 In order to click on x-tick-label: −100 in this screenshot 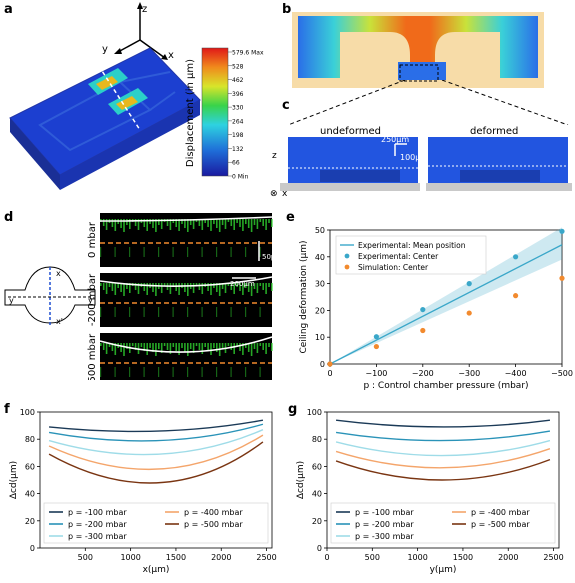, I will do `click(376, 373)`.